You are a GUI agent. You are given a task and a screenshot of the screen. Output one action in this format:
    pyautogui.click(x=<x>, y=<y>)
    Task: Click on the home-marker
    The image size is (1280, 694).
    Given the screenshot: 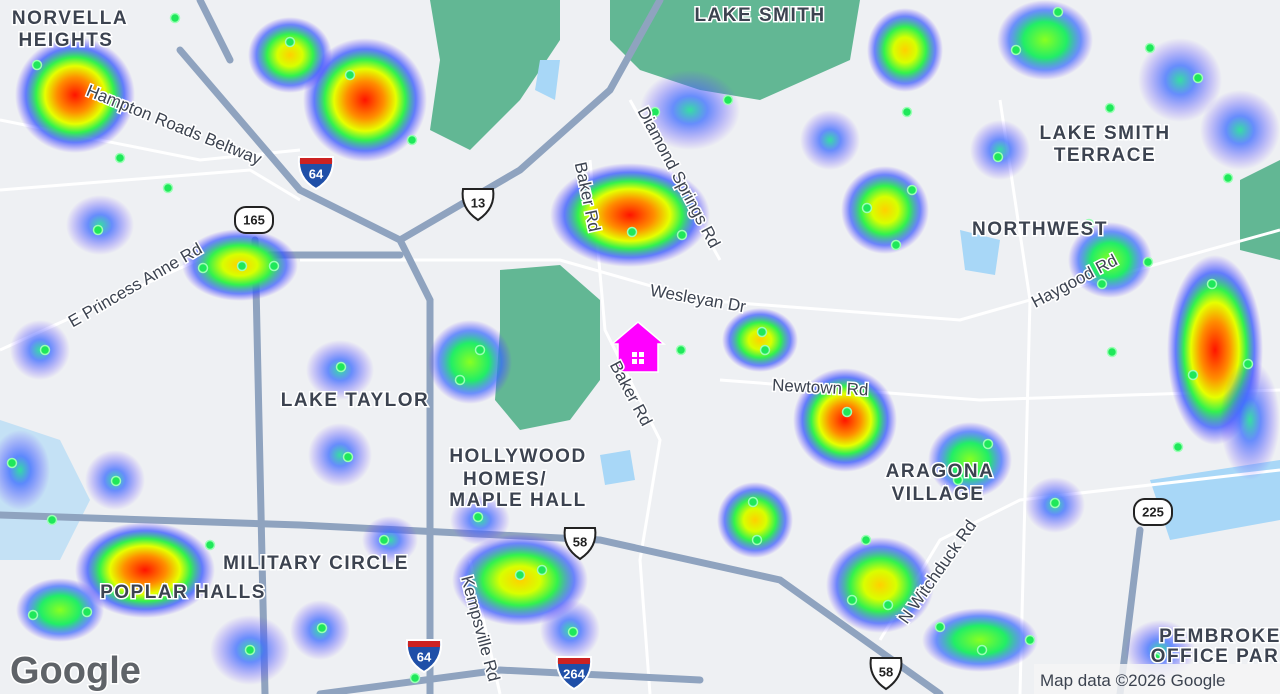 What is the action you would take?
    pyautogui.click(x=638, y=347)
    